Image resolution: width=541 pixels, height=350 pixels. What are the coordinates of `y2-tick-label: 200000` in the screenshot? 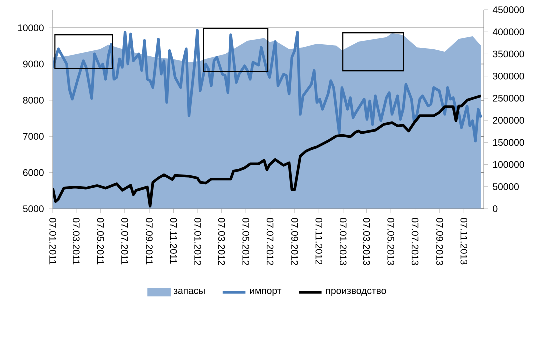 It's located at (508, 120).